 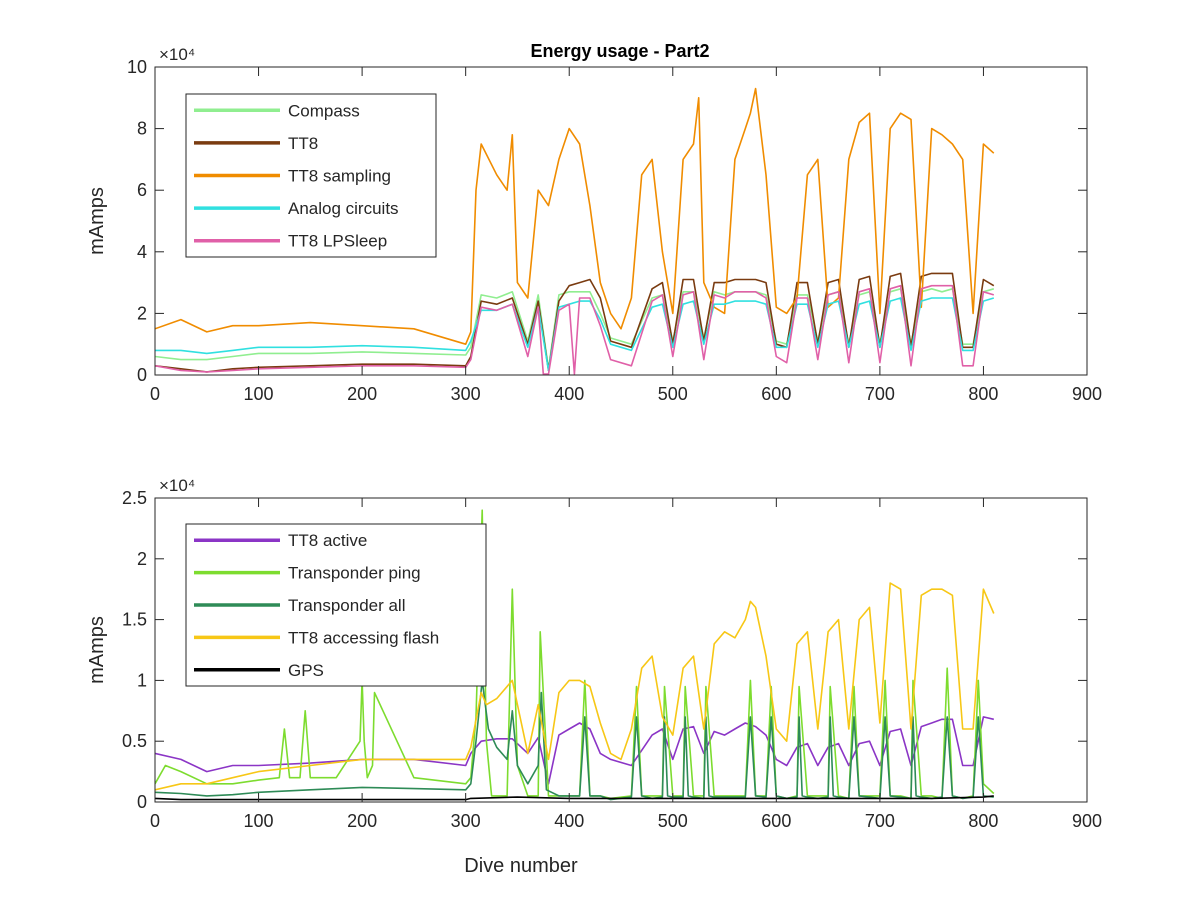 I want to click on y-tick-label: 8, so click(x=142, y=129).